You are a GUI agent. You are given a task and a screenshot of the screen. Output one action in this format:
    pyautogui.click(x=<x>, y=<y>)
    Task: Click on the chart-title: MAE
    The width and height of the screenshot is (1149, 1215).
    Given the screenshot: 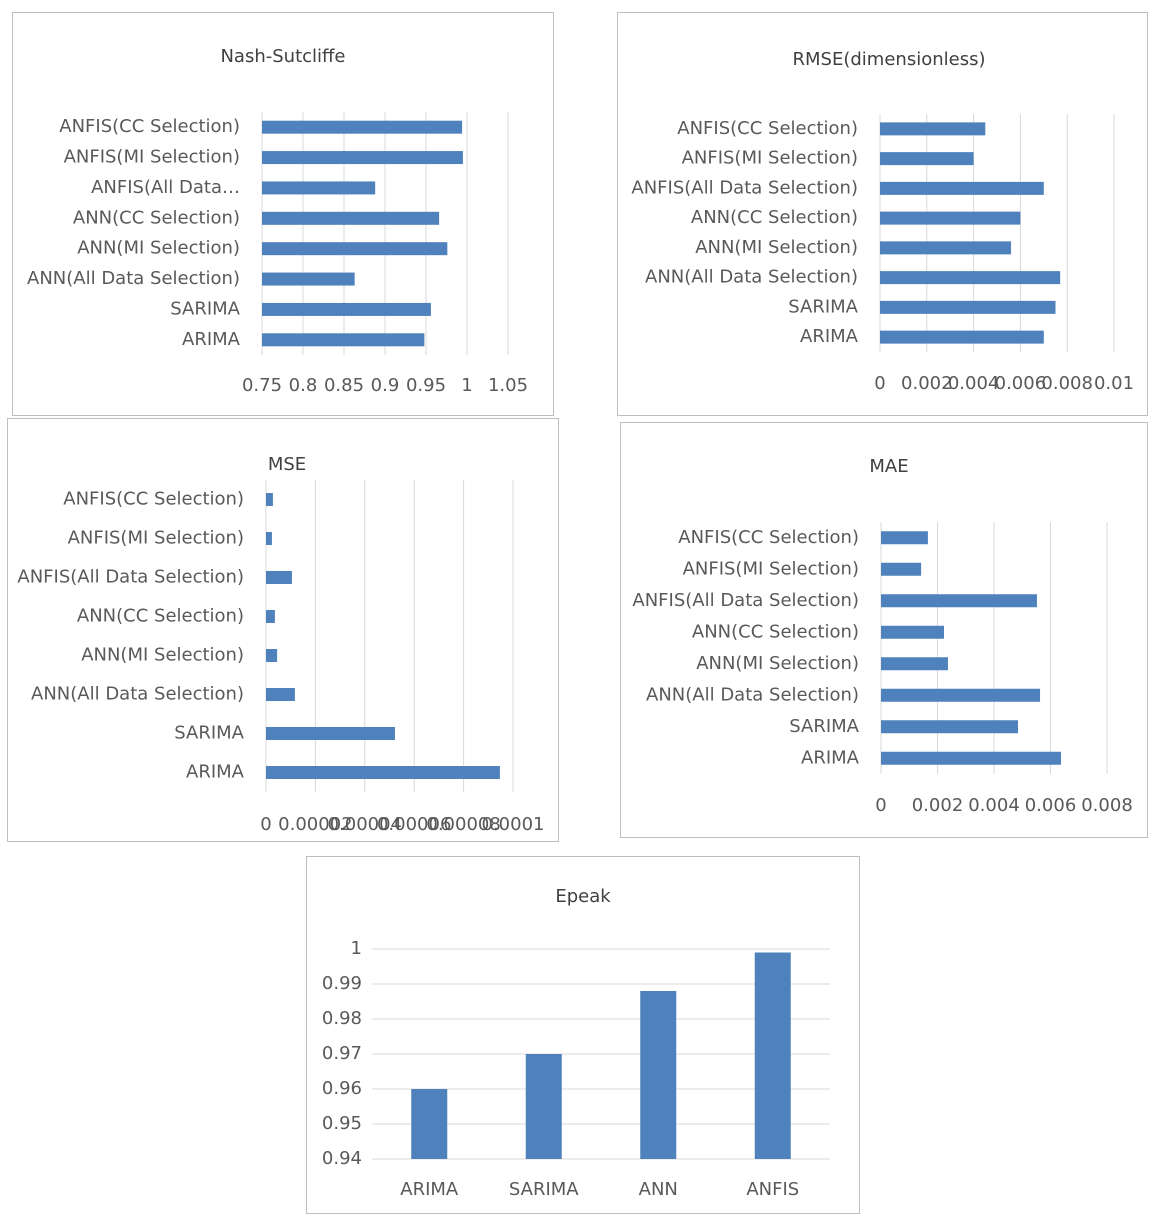 What is the action you would take?
    pyautogui.click(x=888, y=466)
    